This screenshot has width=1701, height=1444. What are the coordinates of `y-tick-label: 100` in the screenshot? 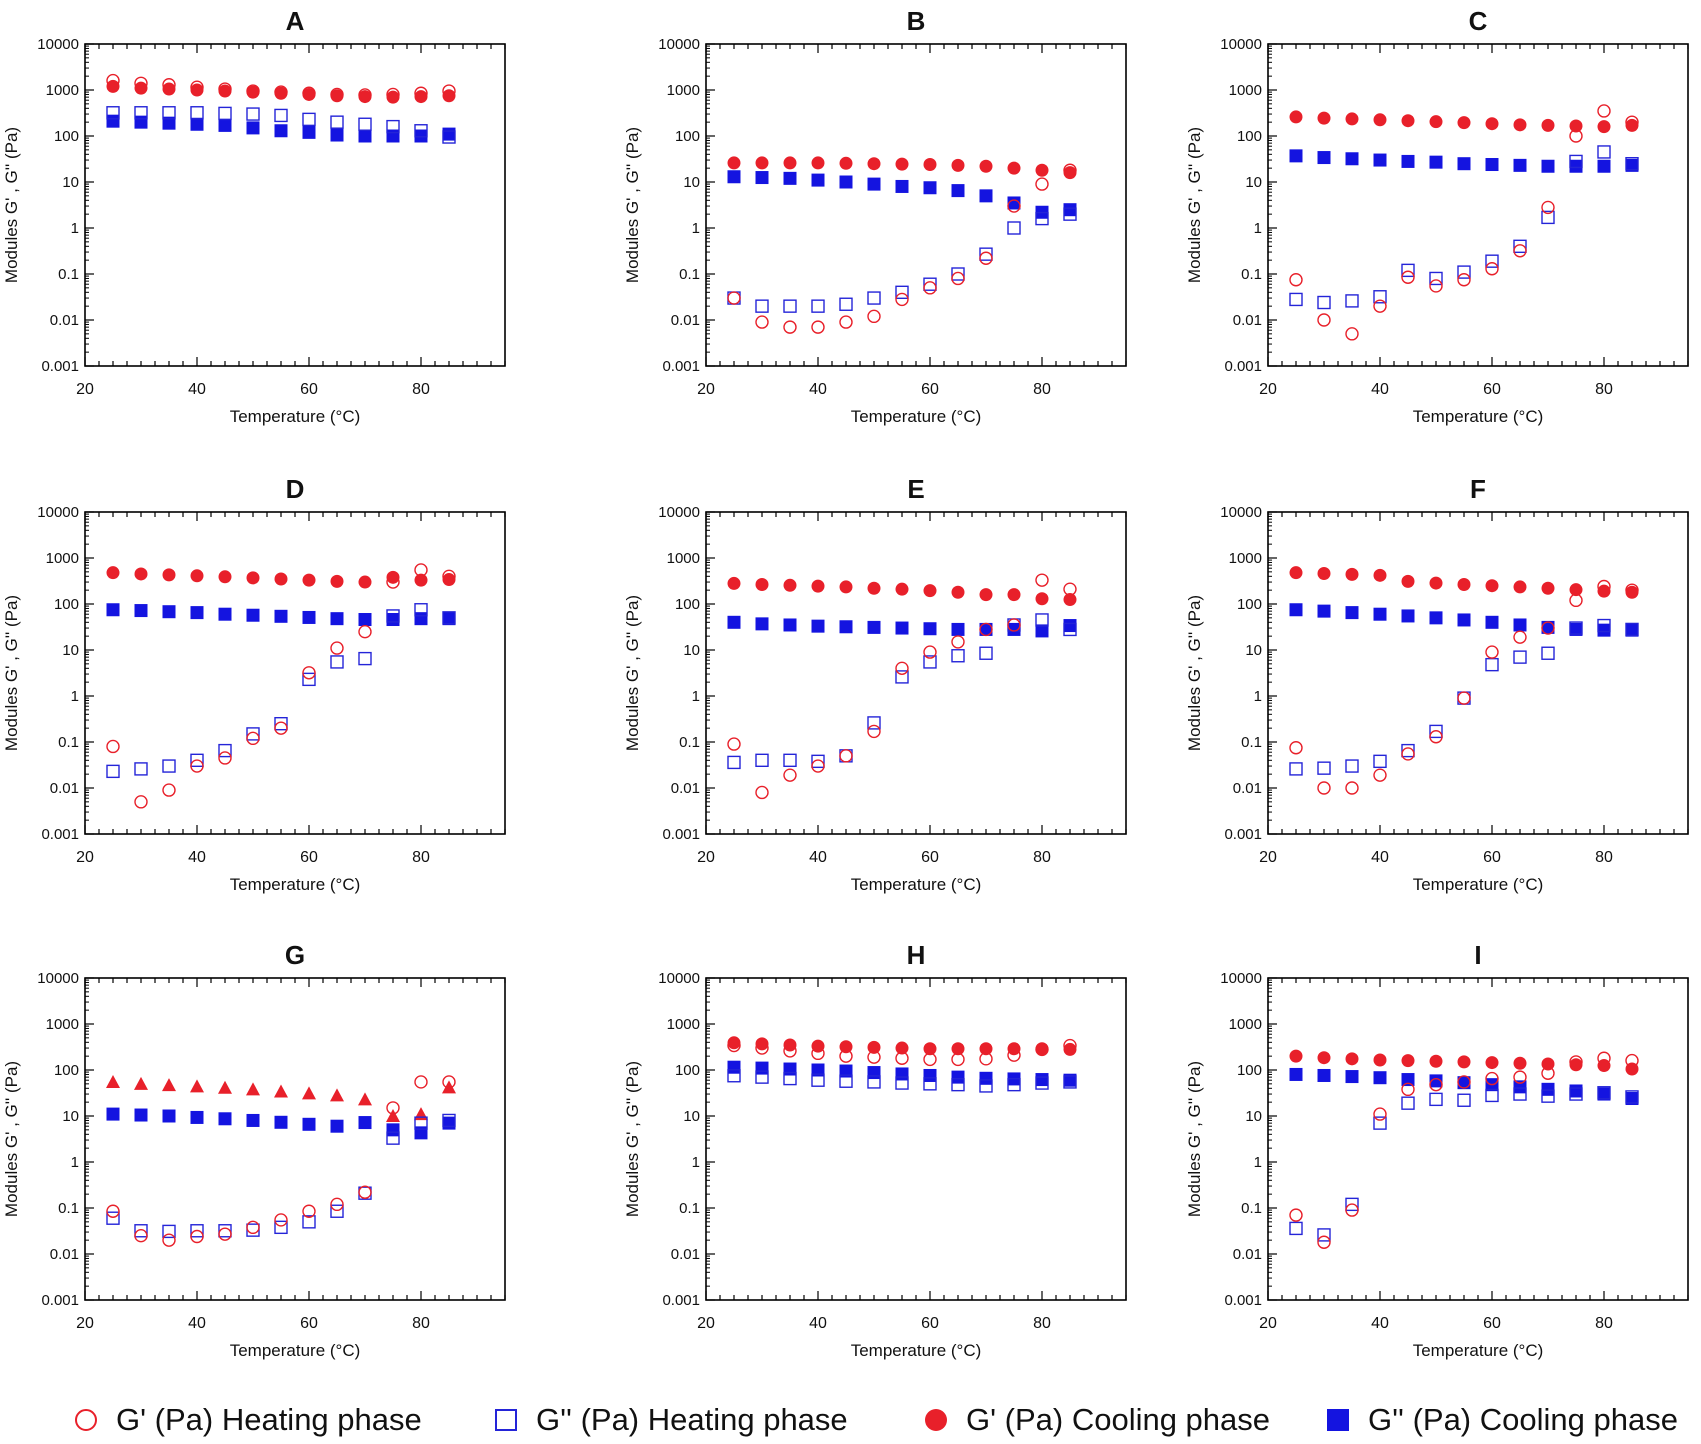 It's located at (687, 604).